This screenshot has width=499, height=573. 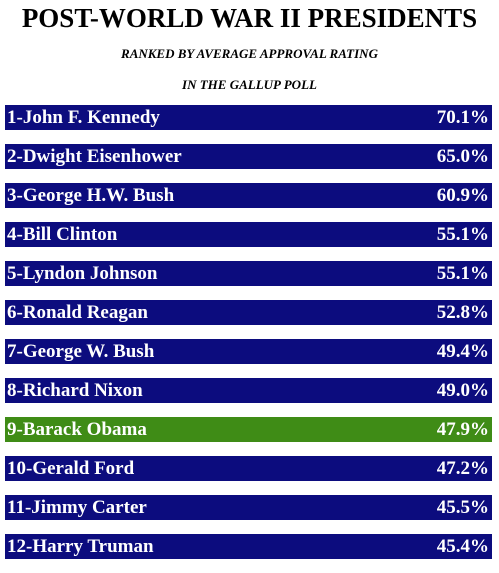 I want to click on approval-value-label: 49.0%, so click(x=462, y=390).